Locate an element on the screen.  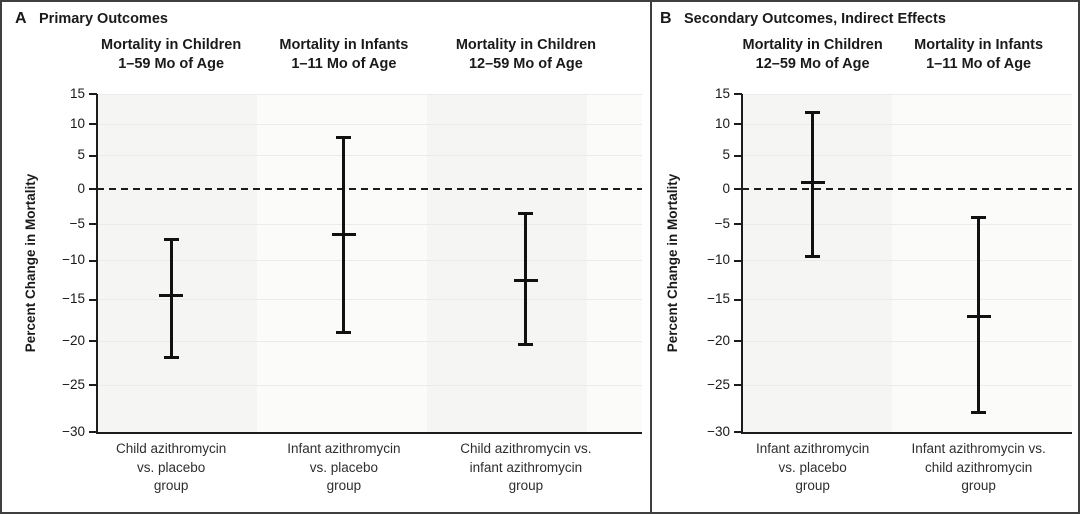
panel-b-title-text: Secondary Outcomes, Indirect Effects is located at coordinates (815, 19).